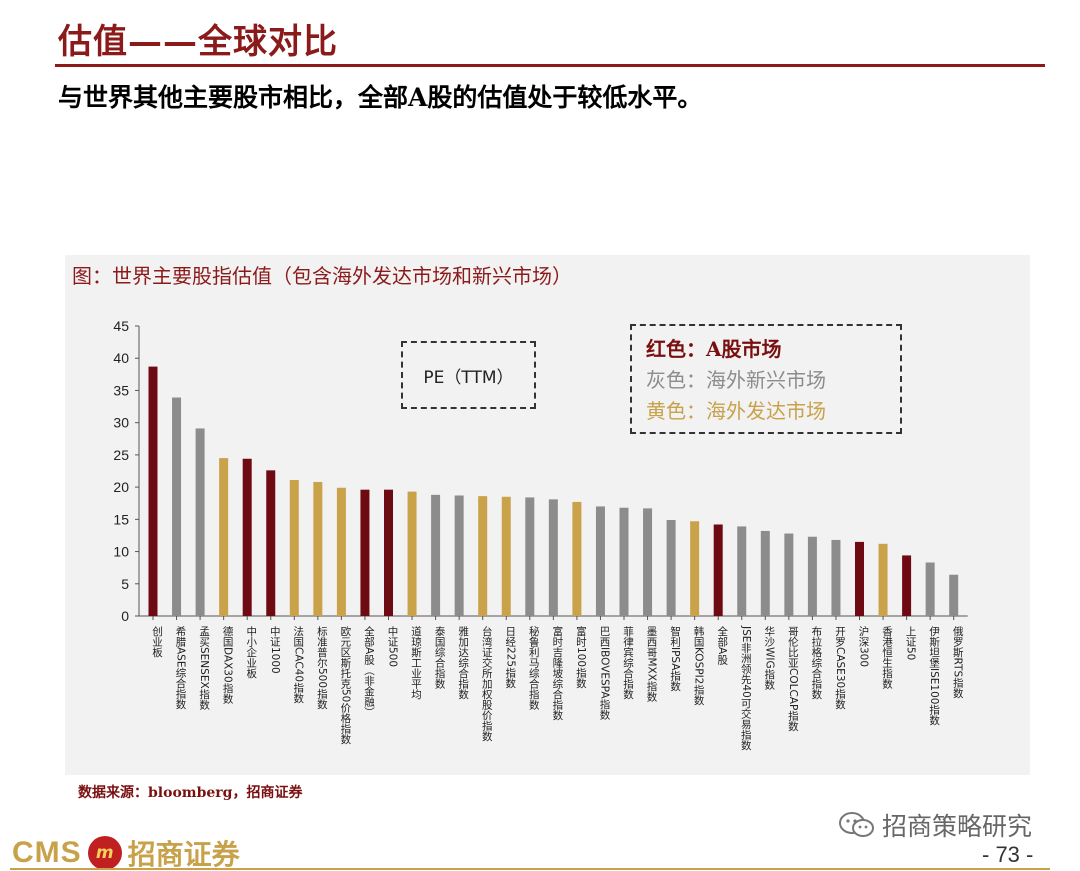 Image resolution: width=1080 pixels, height=871 pixels. What do you see at coordinates (746, 688) in the screenshot?
I see `x-tick-label: JSE非洲领先40可交易指数` at bounding box center [746, 688].